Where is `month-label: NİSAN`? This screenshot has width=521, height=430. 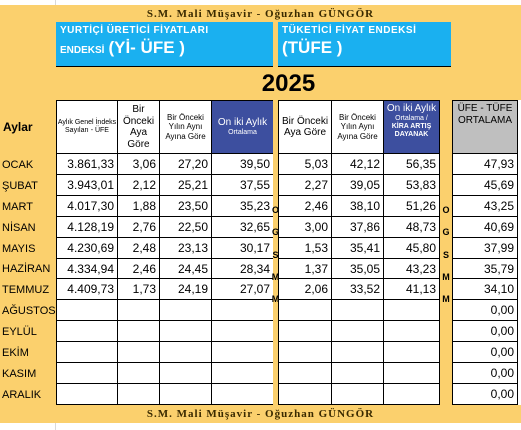
month-label: NİSAN is located at coordinates (28, 227).